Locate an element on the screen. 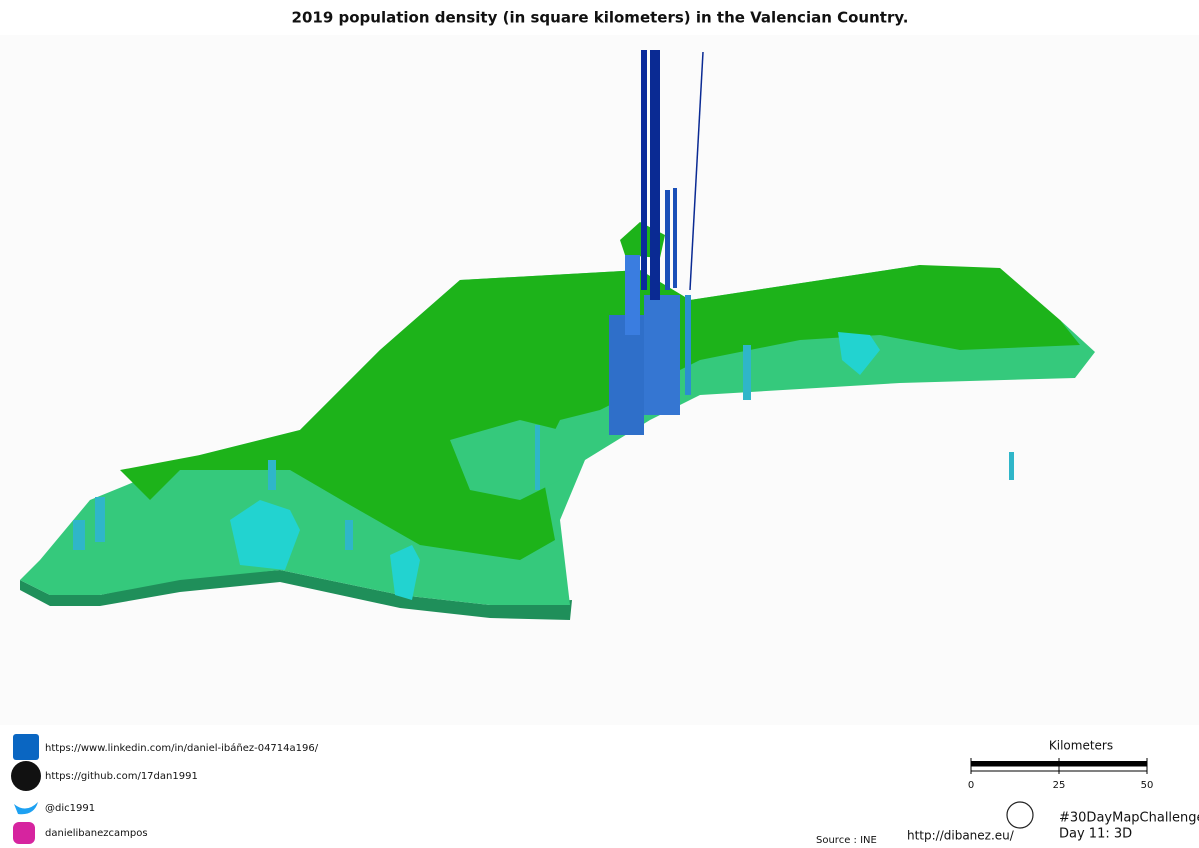  instagram-handle: danielibanezcampos is located at coordinates (96, 833).